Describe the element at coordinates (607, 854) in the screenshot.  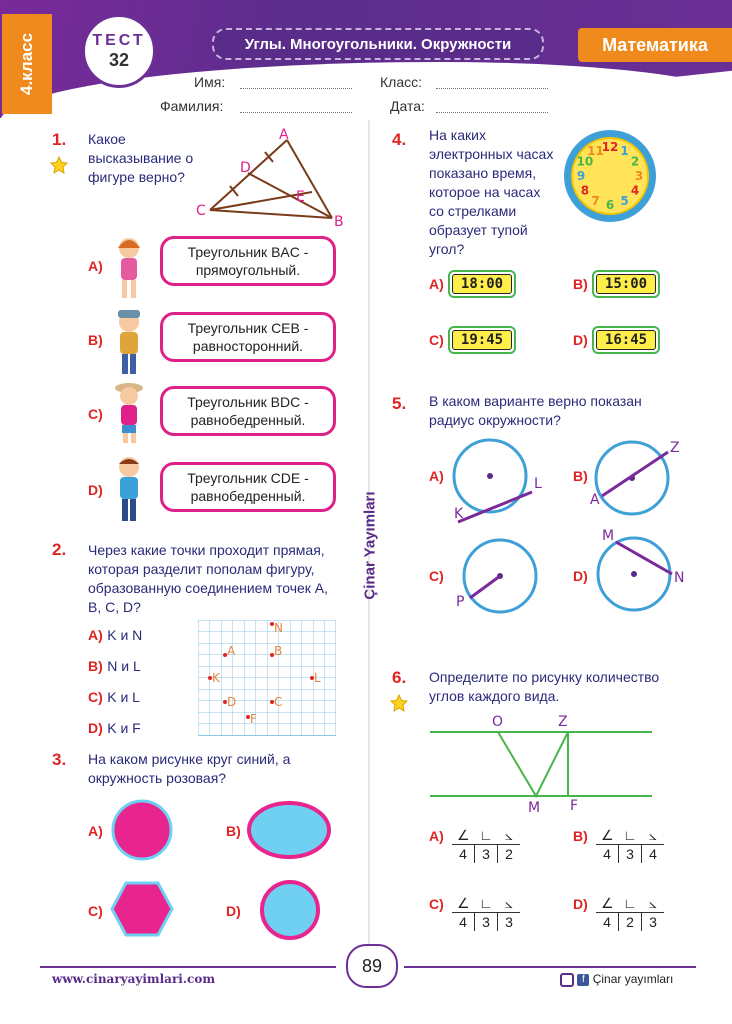
I see `q6-b-acute: 4` at that location.